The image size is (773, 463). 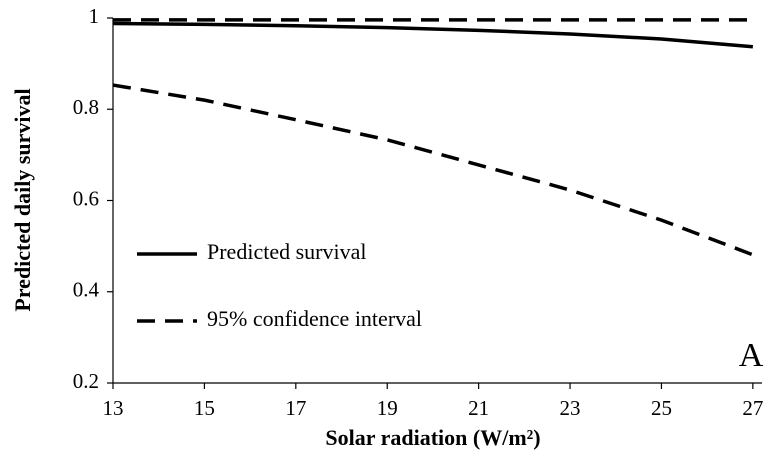 What do you see at coordinates (751, 355) in the screenshot?
I see `panel-label: A` at bounding box center [751, 355].